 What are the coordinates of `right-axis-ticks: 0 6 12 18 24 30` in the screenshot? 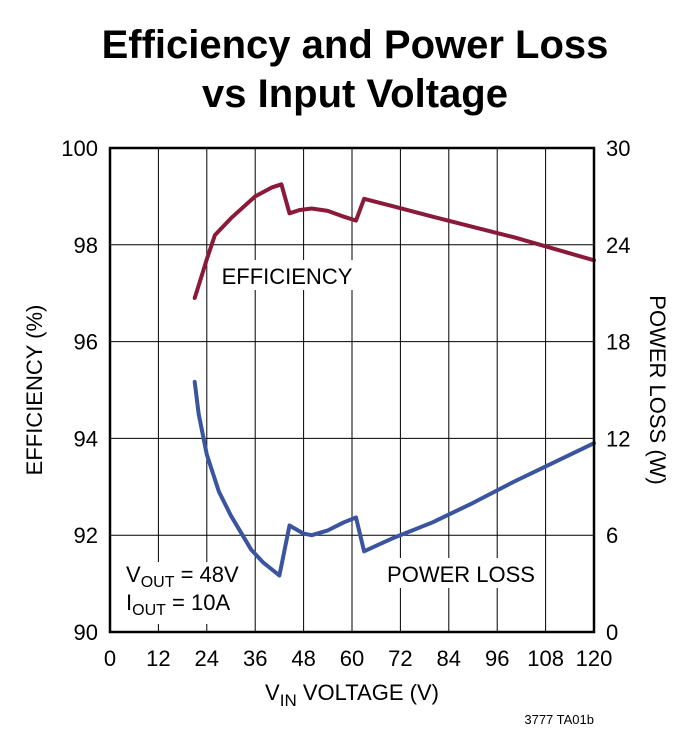 It's located at (618, 390).